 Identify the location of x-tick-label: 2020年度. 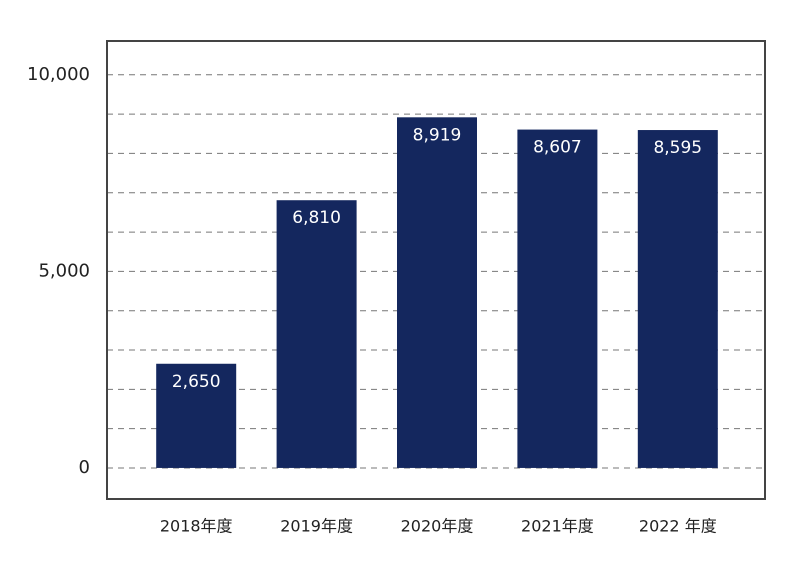
(437, 526).